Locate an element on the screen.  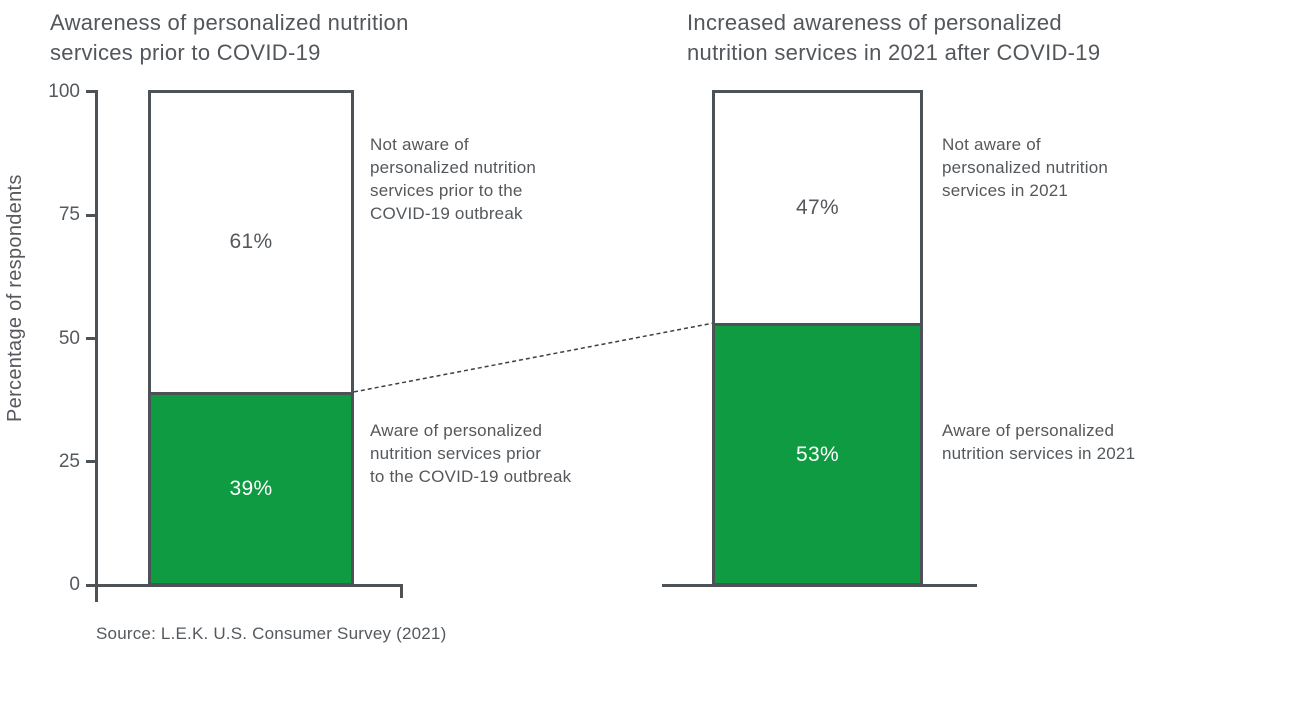
annotation-line: to the COVID-19 outbreak is located at coordinates (471, 476).